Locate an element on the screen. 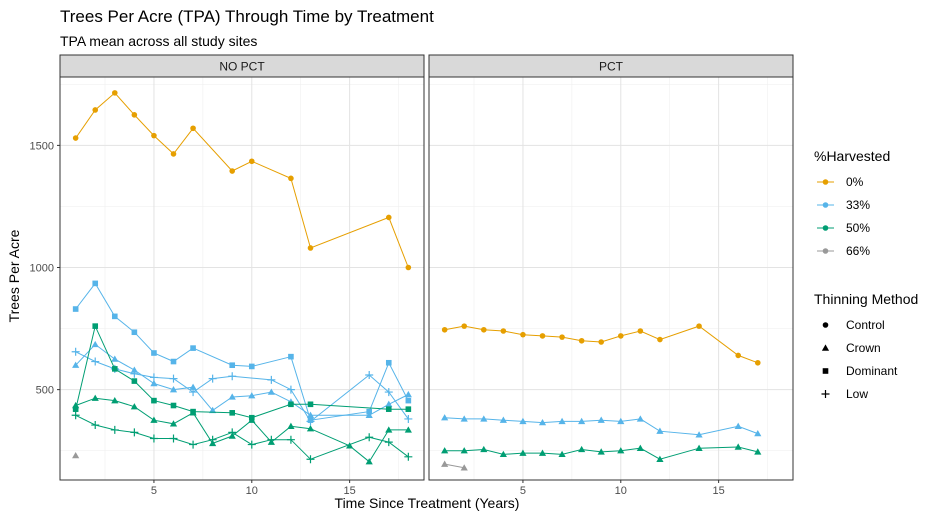 This screenshot has height=518, width=936. legend-label: Low is located at coordinates (857, 394).